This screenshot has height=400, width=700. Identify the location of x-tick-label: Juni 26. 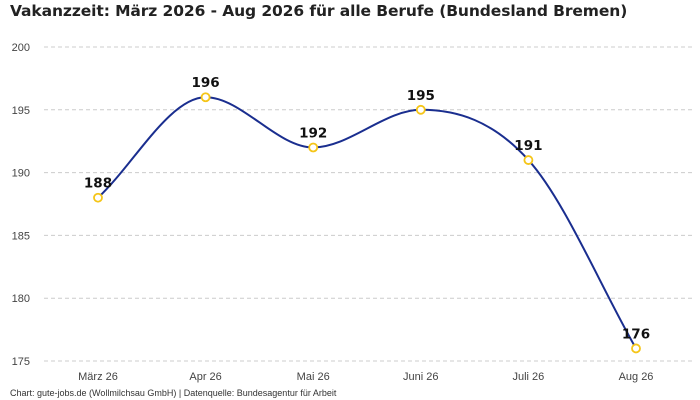
(420, 377).